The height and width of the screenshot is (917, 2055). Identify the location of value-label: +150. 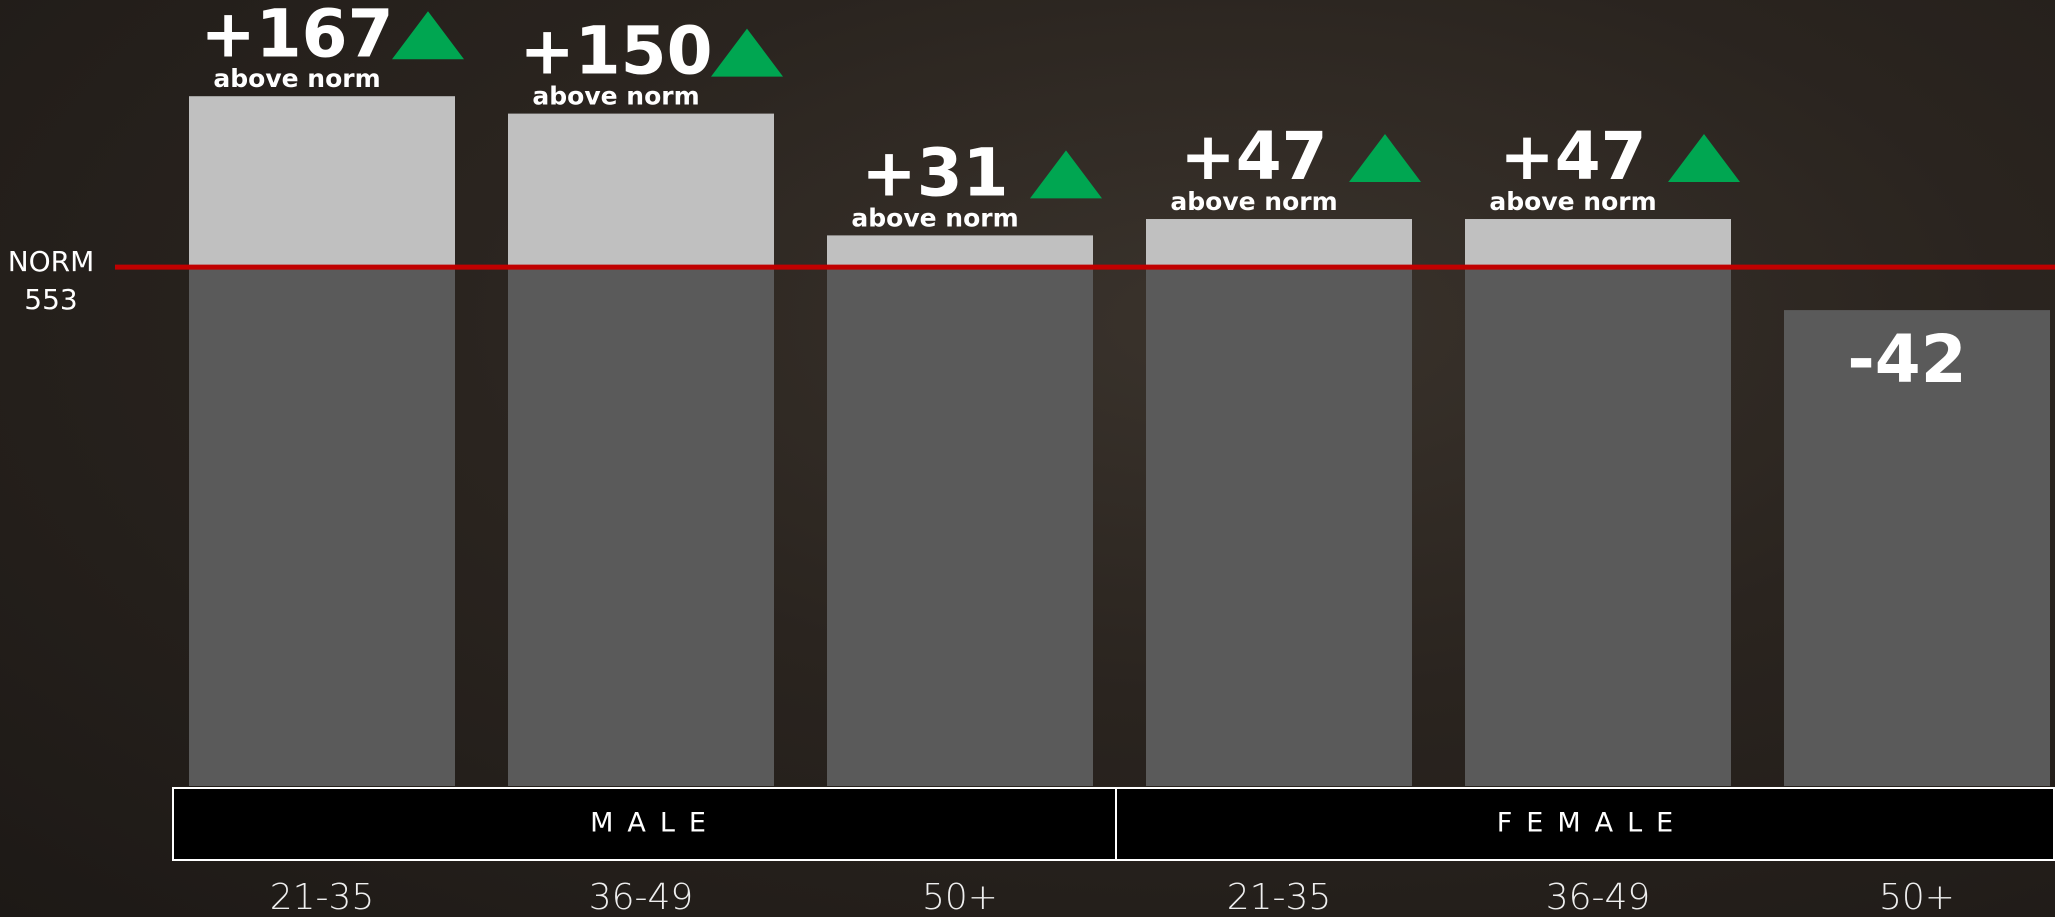
(615, 51).